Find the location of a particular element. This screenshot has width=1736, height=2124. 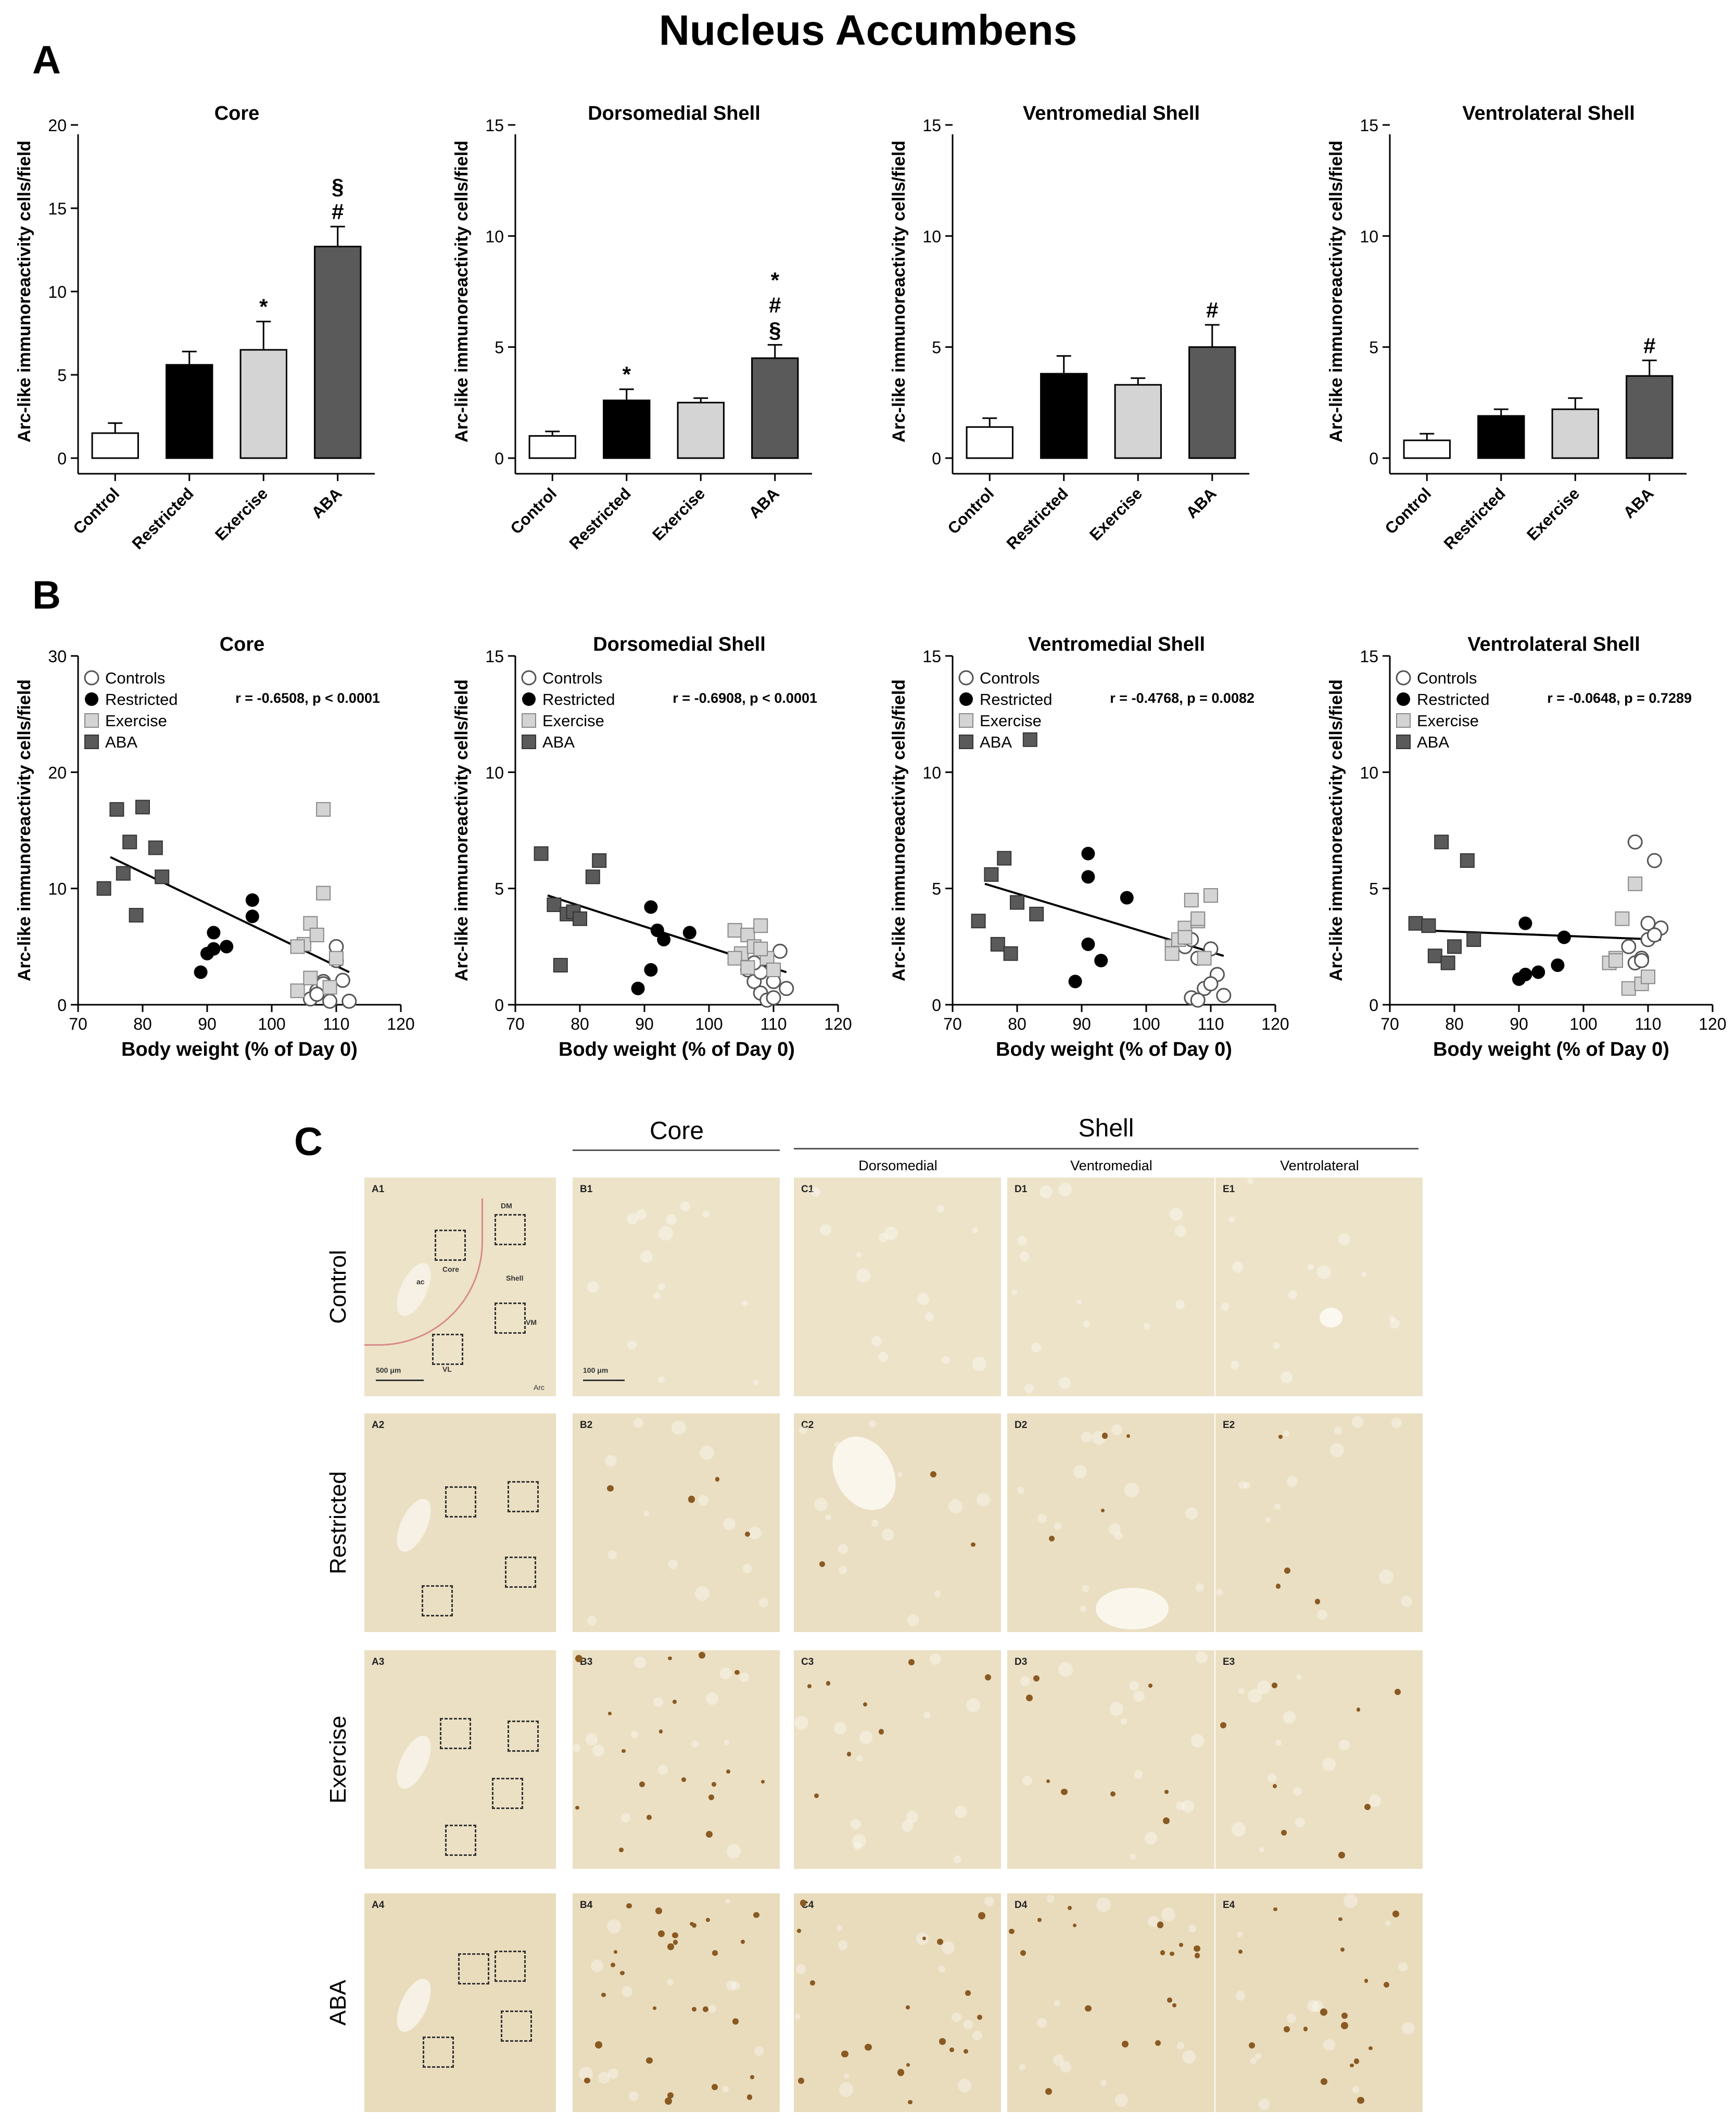

y-tick-label: 0 is located at coordinates (62, 1006).